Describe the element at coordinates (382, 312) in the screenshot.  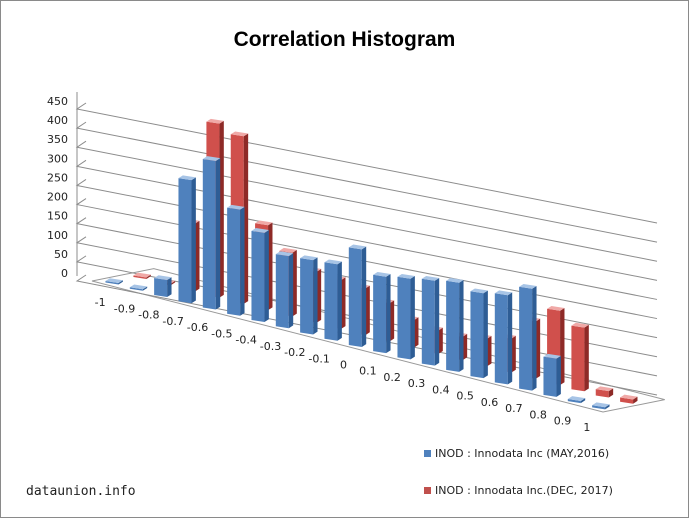
I see `bar-may2016-0.1` at that location.